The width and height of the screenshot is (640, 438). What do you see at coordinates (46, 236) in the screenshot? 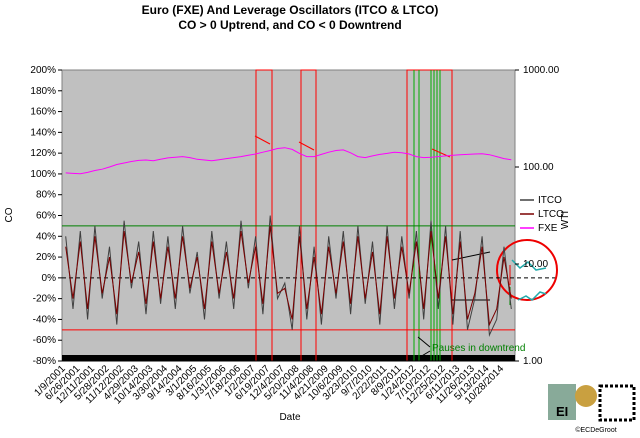
I see `y-tick-label: 40%` at bounding box center [46, 236].